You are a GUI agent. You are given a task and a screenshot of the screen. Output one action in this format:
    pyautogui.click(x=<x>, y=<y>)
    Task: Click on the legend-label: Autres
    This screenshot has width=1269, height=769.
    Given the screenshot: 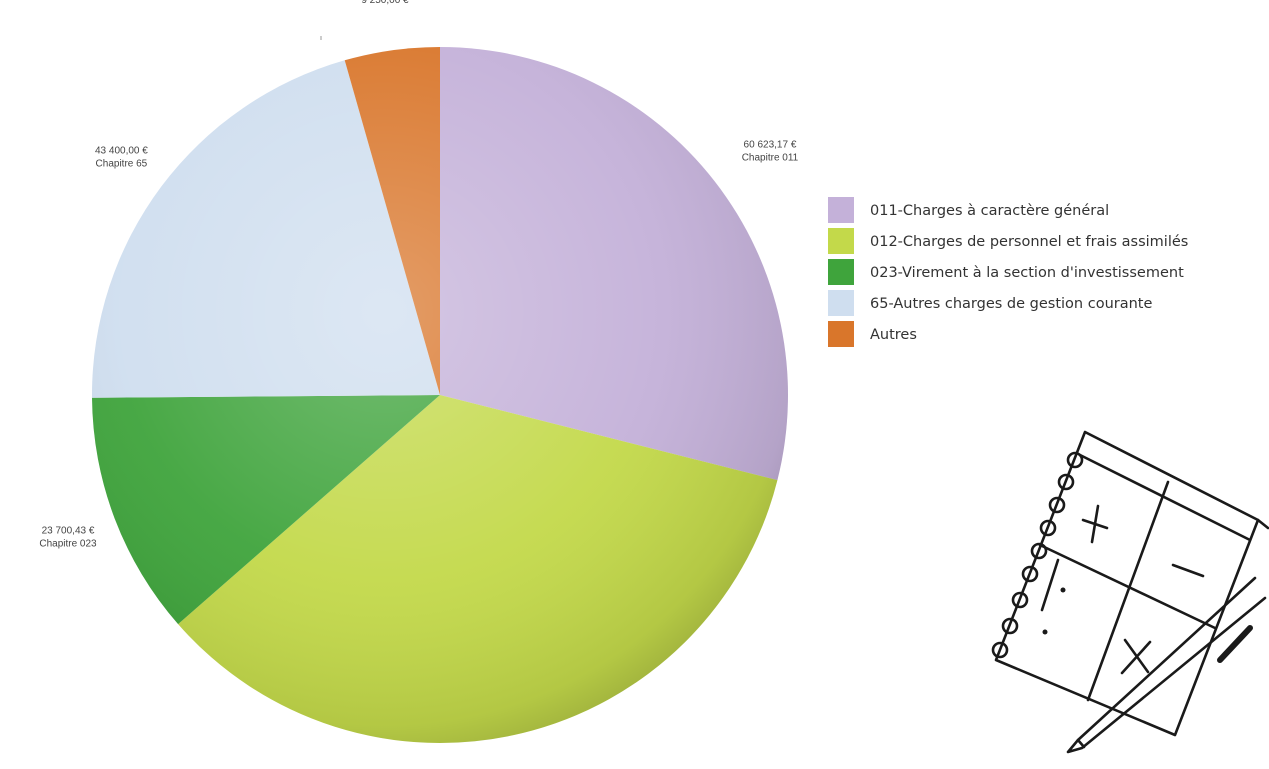 What is the action you would take?
    pyautogui.click(x=893, y=335)
    